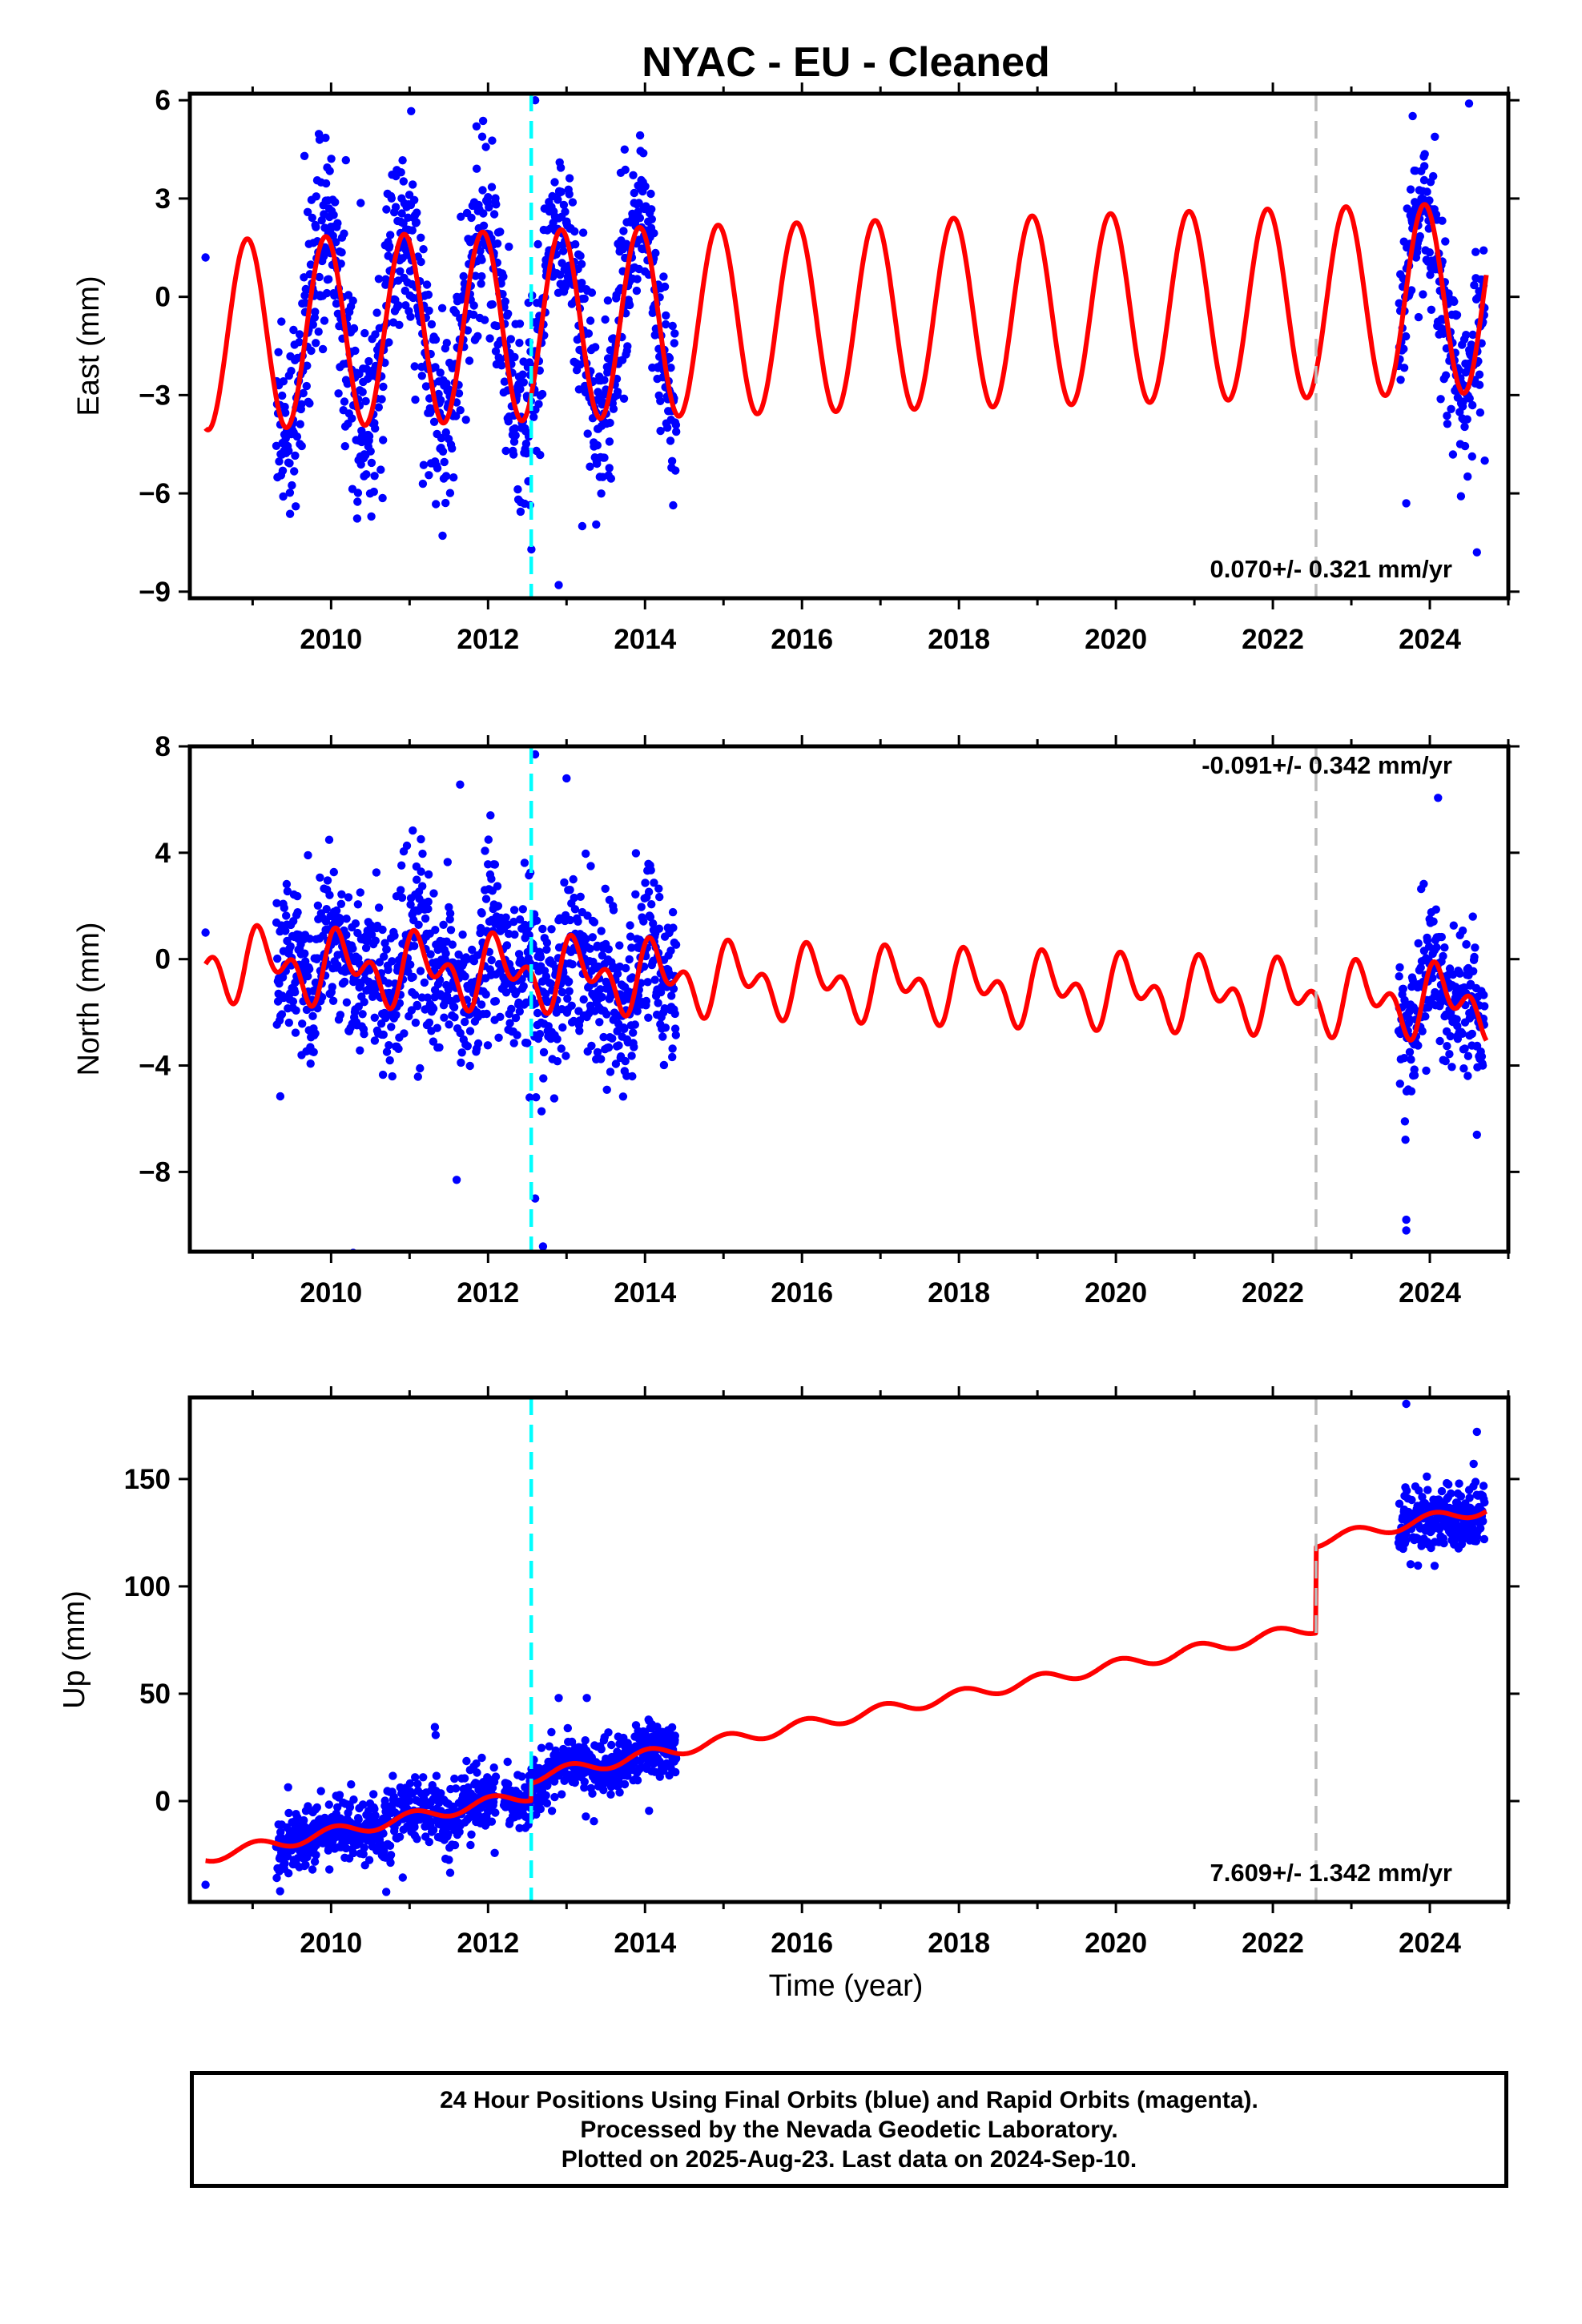 The width and height of the screenshot is (1582, 2324). Describe the element at coordinates (846, 983) in the screenshot. I see `model-curve-north` at that location.